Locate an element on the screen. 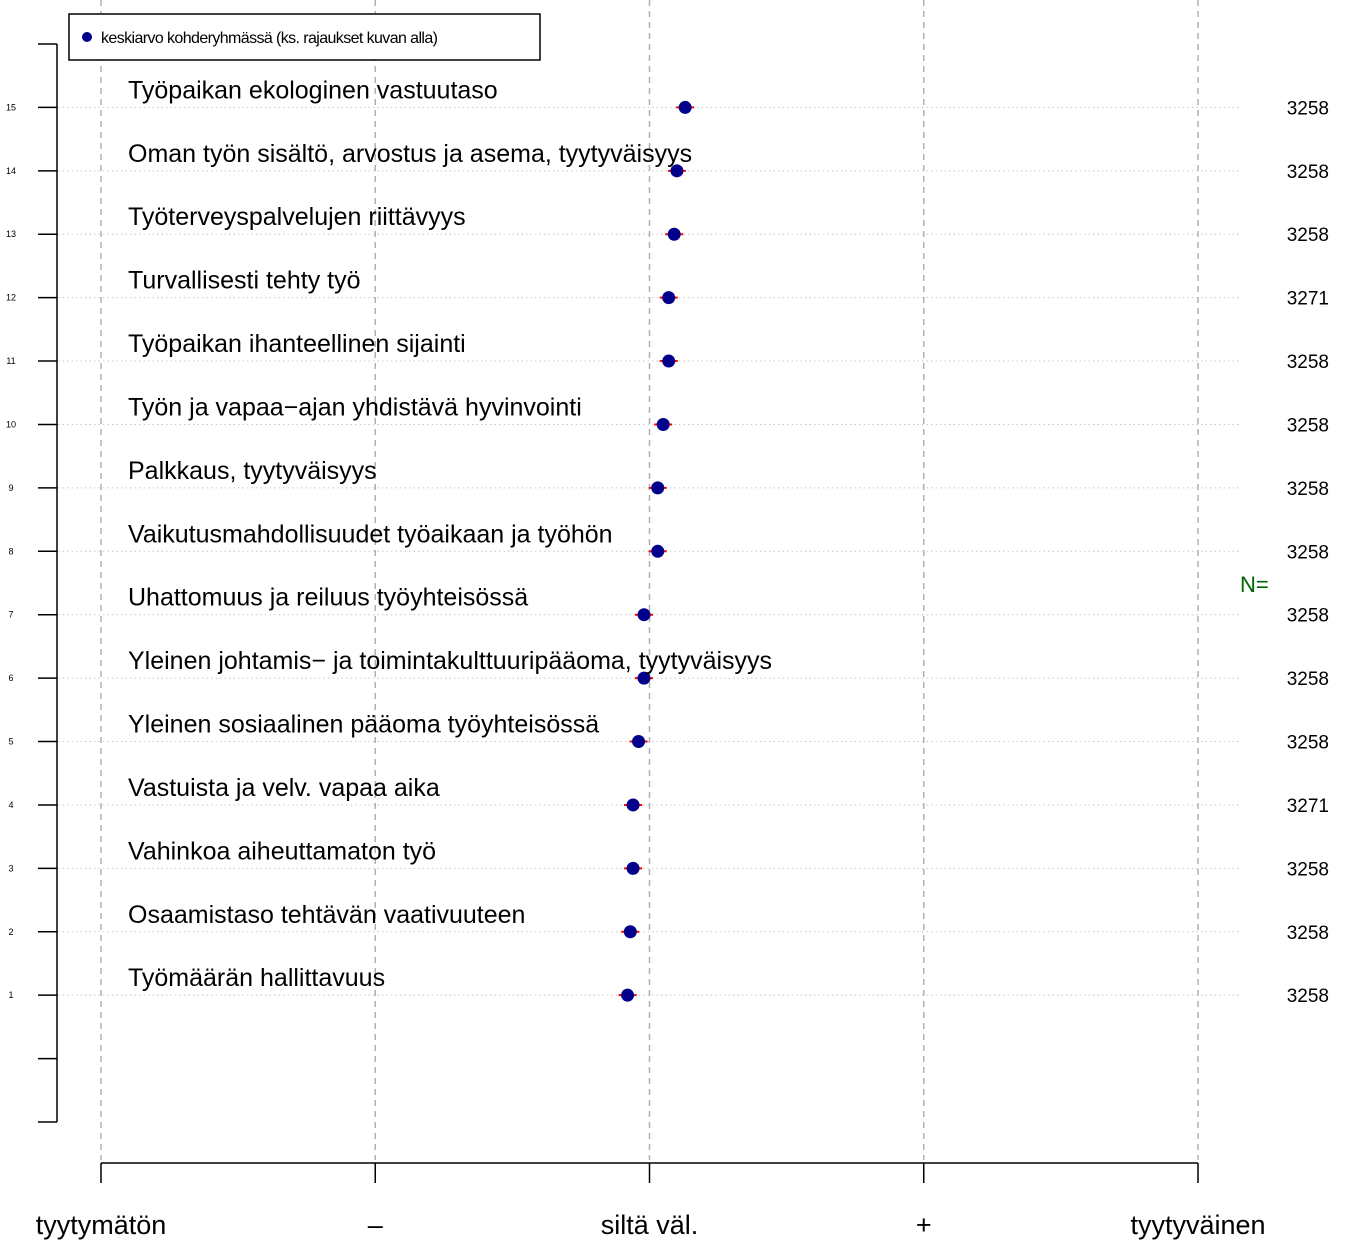  item-label: Uhattomuus ja reiluus työyhteisössä is located at coordinates (328, 598).